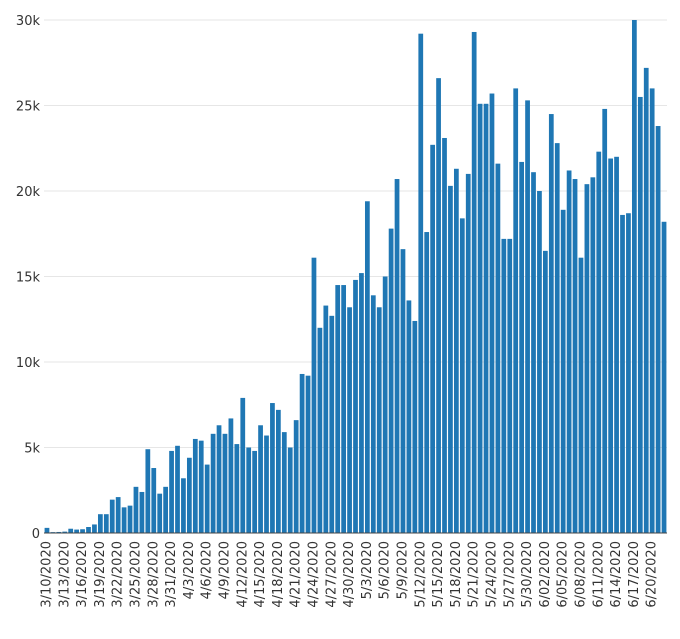  What do you see at coordinates (527, 574) in the screenshot?
I see `x-tick-label: 5/30/2020` at bounding box center [527, 574].